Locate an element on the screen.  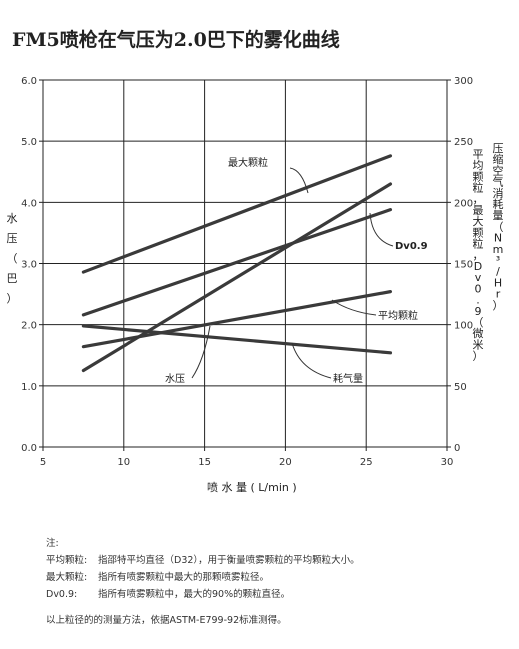
note-row: 最大颗粒: 指所有喷雾颗粒中最大的那颗喷雾粒径。 is located at coordinates (203, 577).